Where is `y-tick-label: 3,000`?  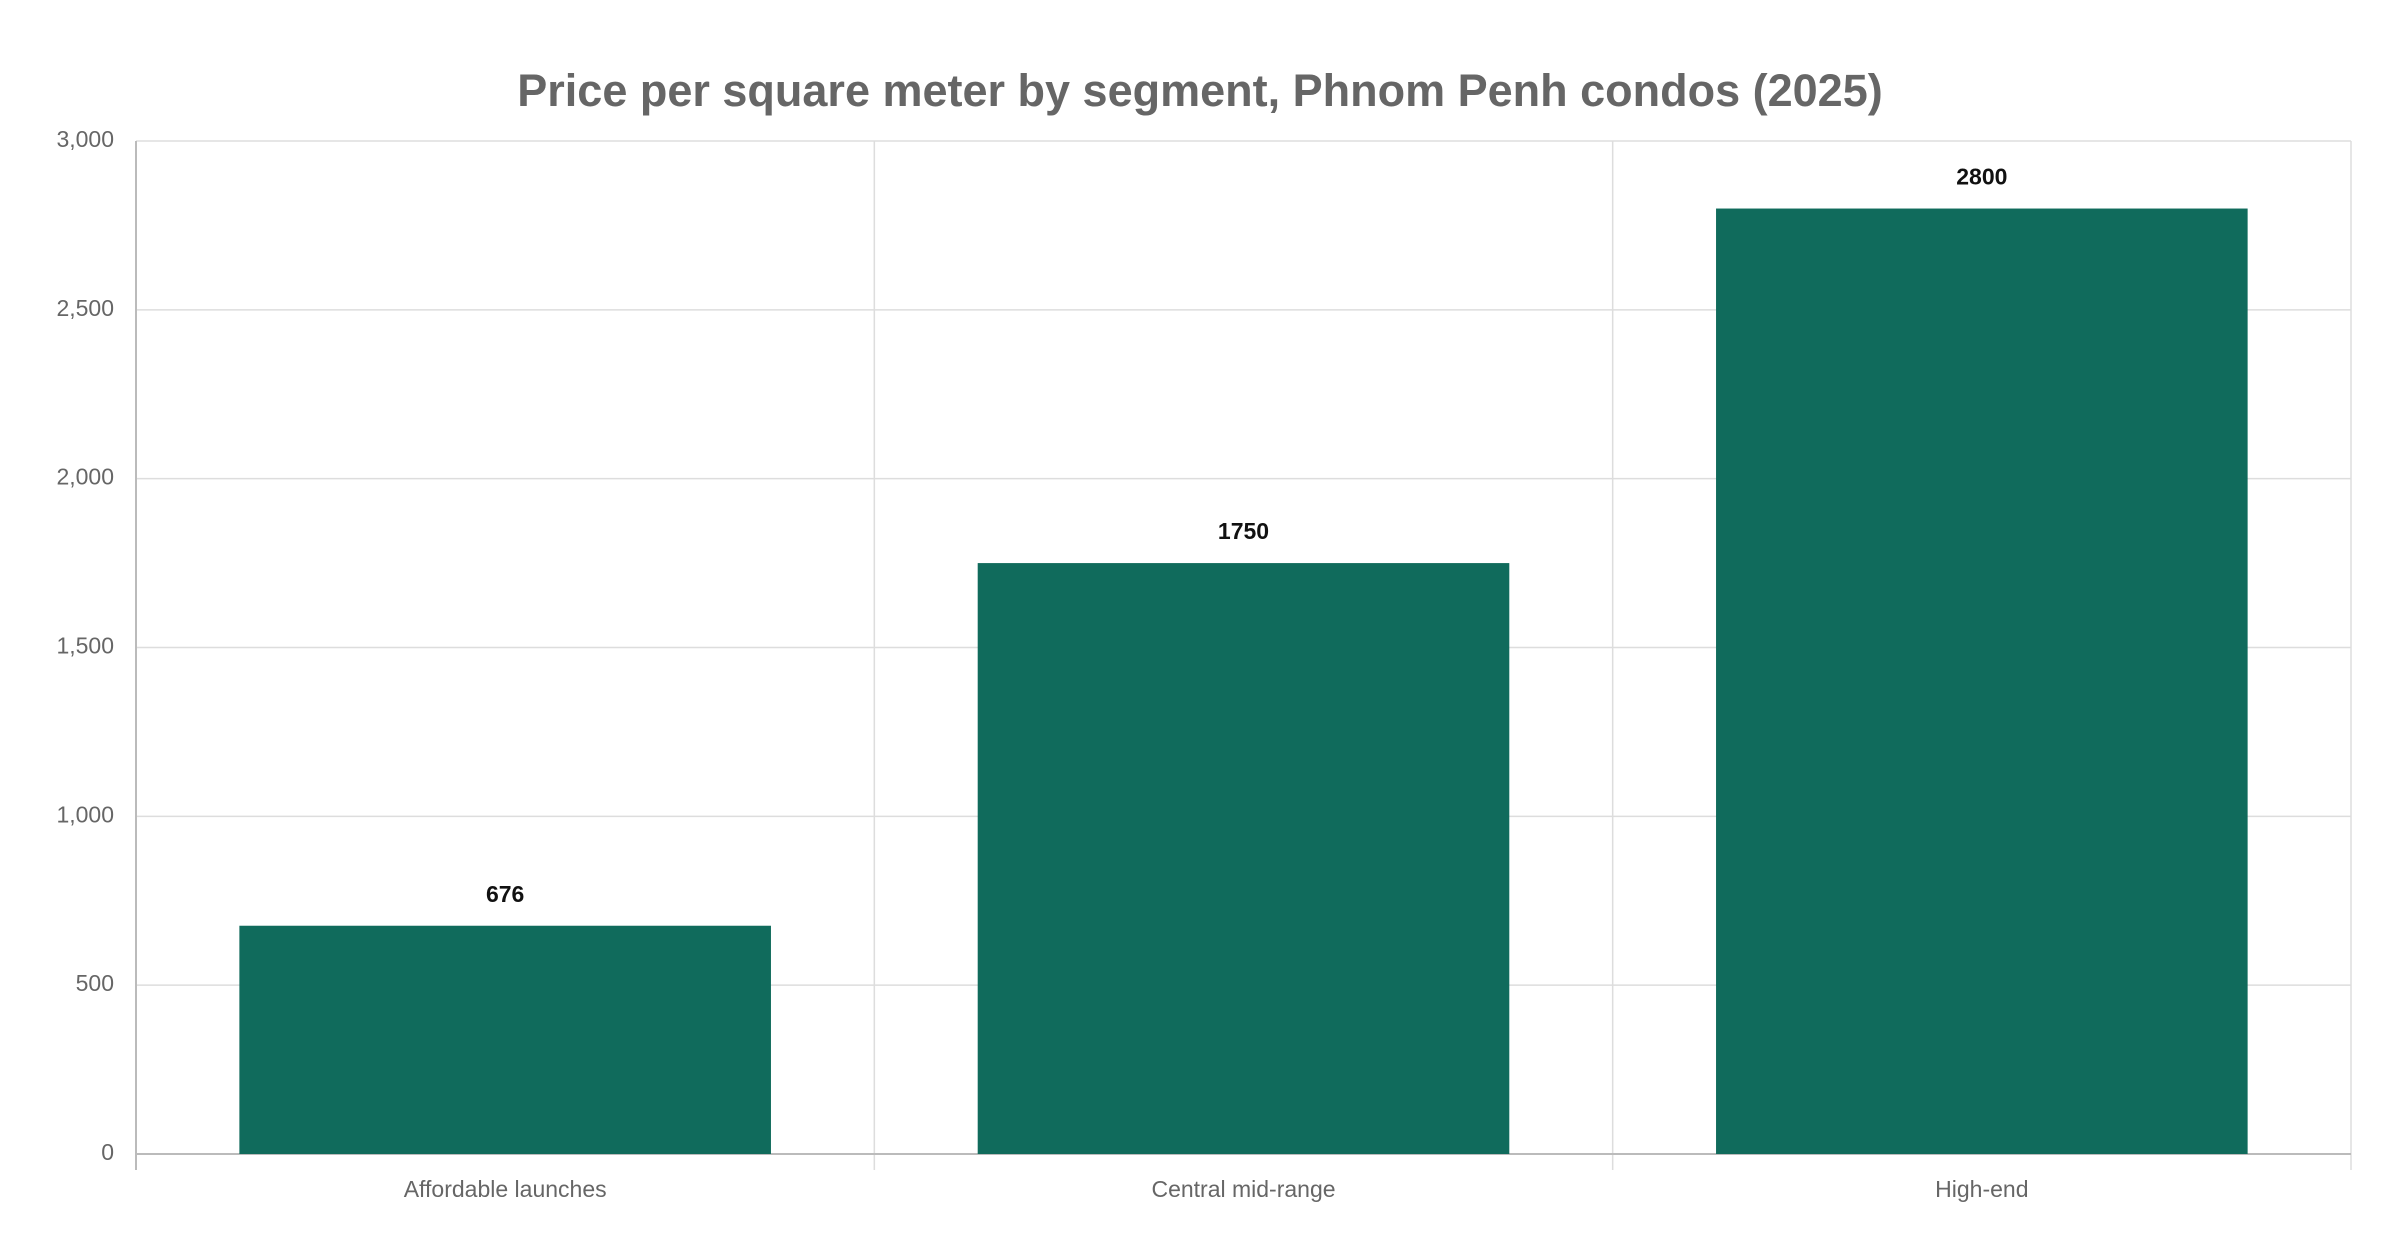 y-tick-label: 3,000 is located at coordinates (85, 139).